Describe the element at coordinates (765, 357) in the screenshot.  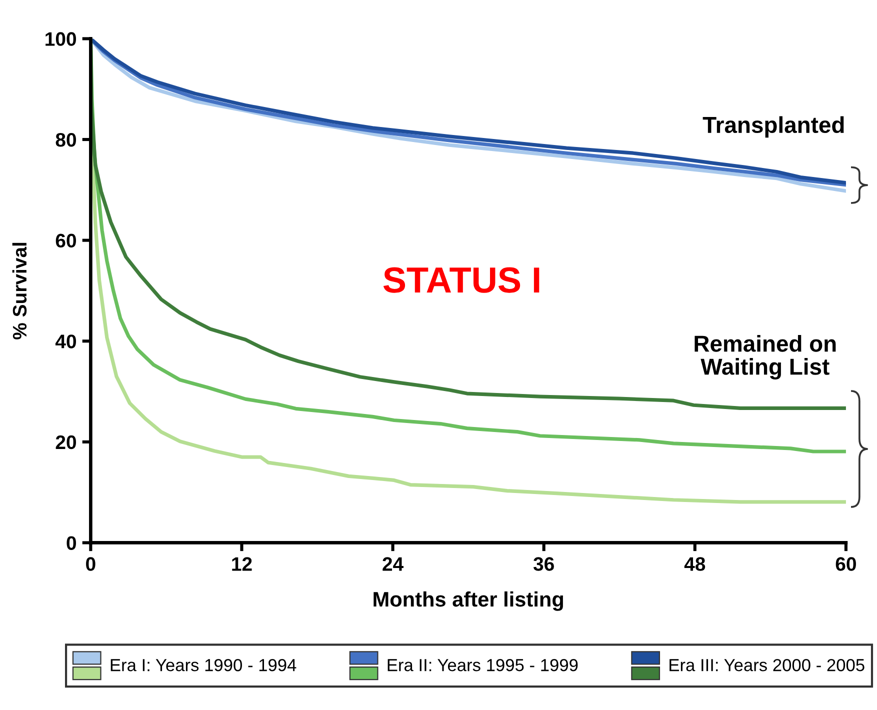
I see `annotation: Remained on Waiting List` at that location.